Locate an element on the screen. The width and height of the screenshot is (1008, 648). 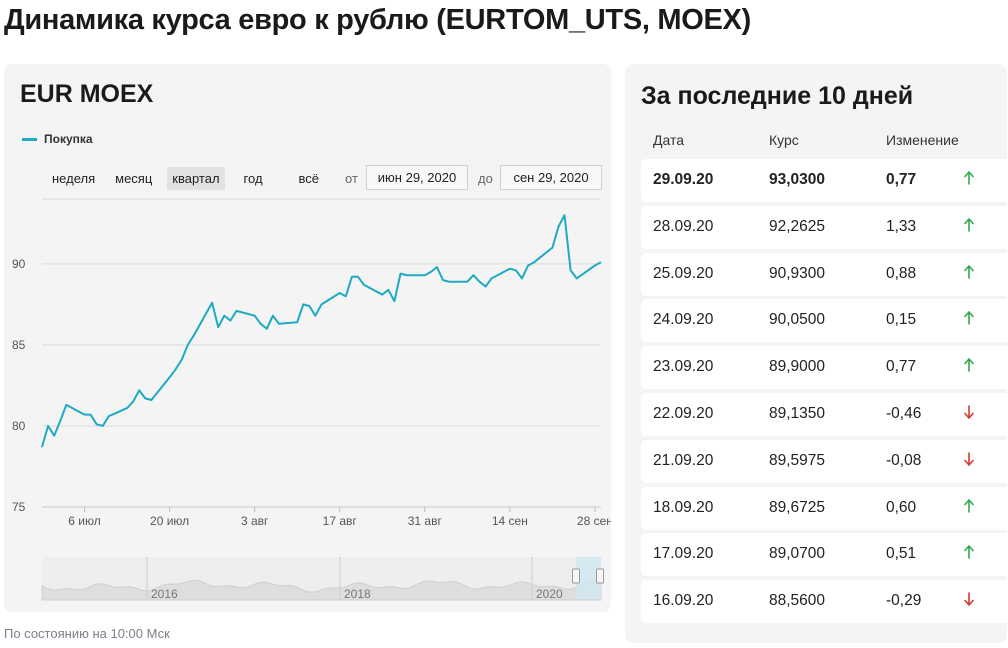
period-selector: неделя месяц квартал год всё is located at coordinates (190, 178).